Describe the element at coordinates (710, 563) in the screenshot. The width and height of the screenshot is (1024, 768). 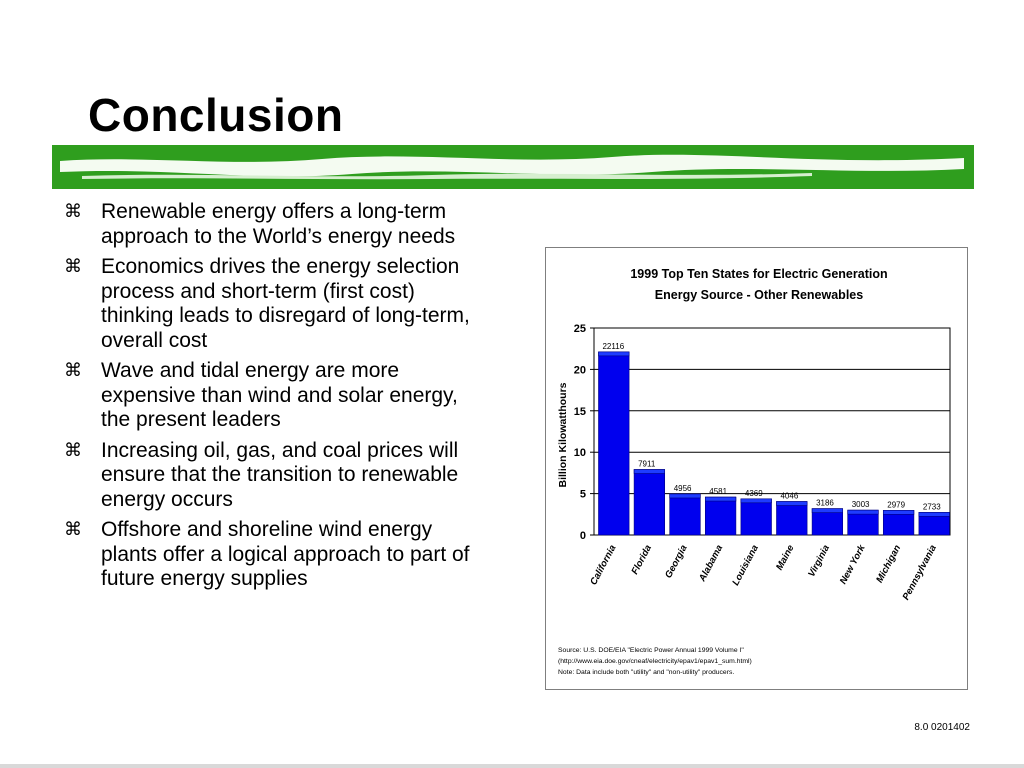
I see `x-tick-label: Alabama` at that location.